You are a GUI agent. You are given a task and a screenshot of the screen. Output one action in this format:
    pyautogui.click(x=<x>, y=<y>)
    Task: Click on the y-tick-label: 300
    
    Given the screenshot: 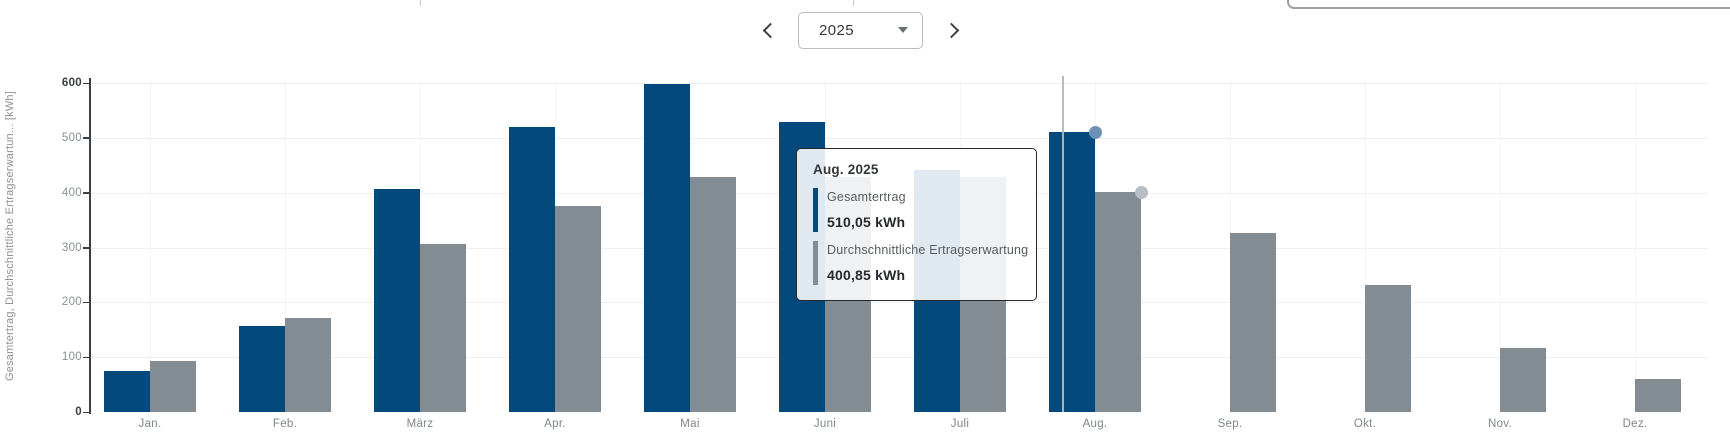 What is the action you would take?
    pyautogui.click(x=71, y=247)
    